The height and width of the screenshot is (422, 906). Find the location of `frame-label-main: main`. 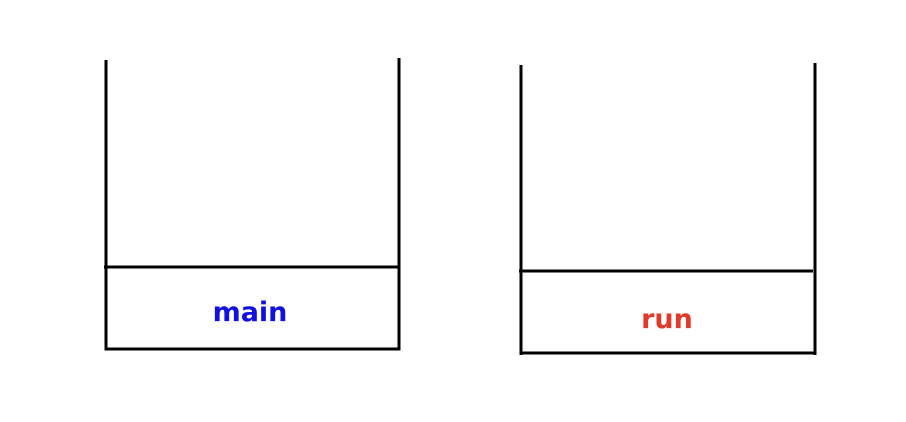

frame-label-main: main is located at coordinates (250, 312).